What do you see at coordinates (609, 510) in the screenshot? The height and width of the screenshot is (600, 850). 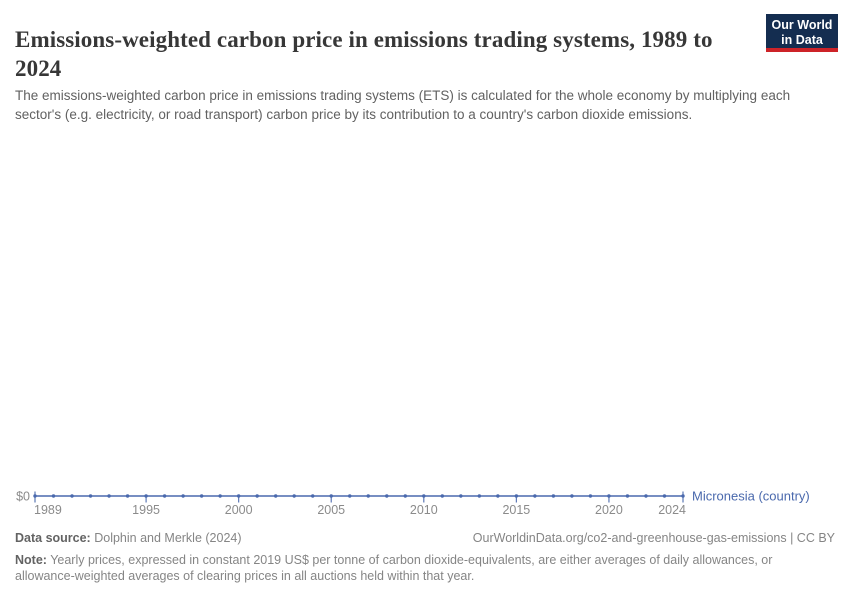 I see `x-tick-label: 2020` at bounding box center [609, 510].